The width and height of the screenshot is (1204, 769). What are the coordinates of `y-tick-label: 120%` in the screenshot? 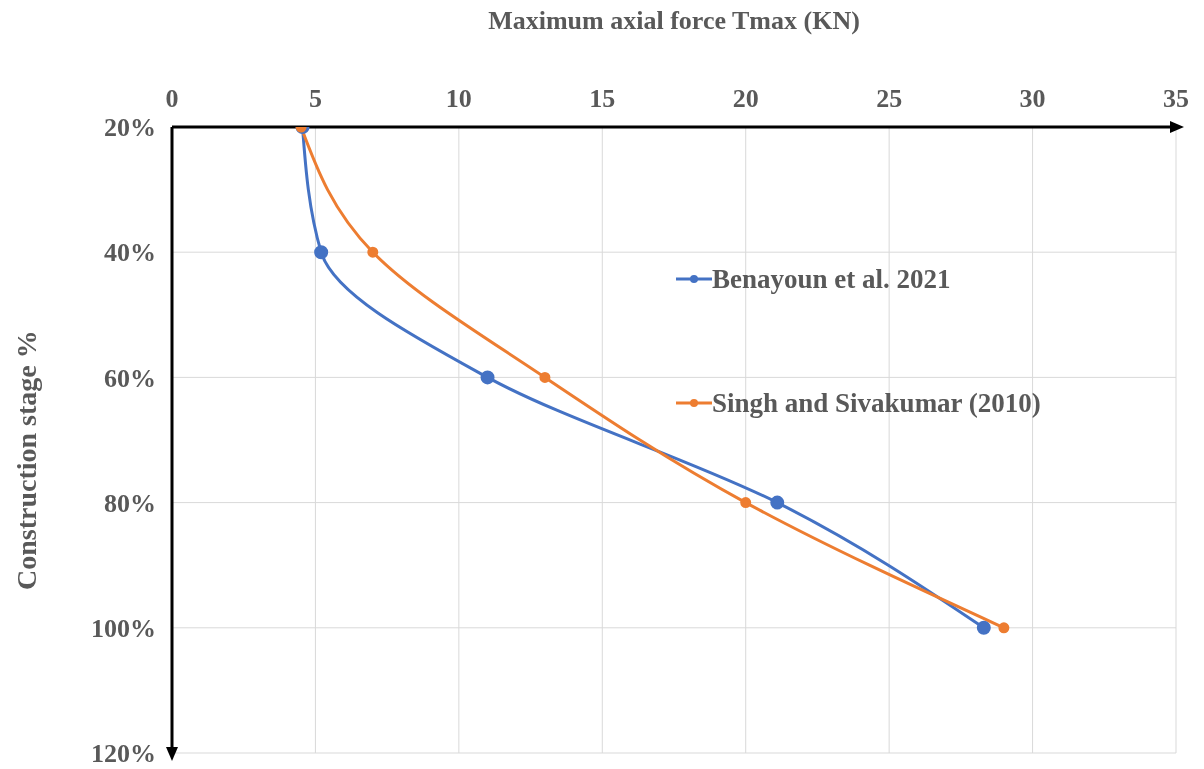 It's located at (123, 754).